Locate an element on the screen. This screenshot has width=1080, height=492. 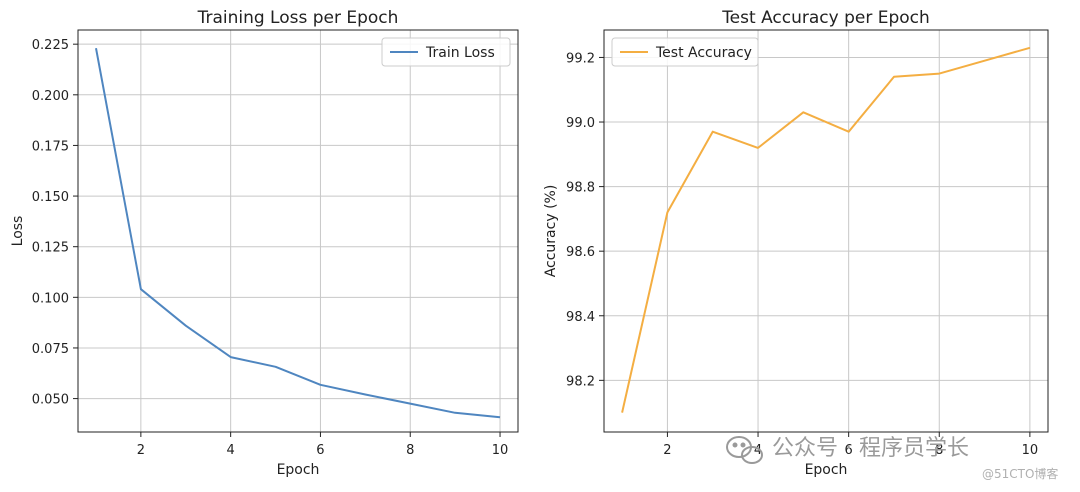
chart-title: Training Loss per Epoch is located at coordinates (298, 18).